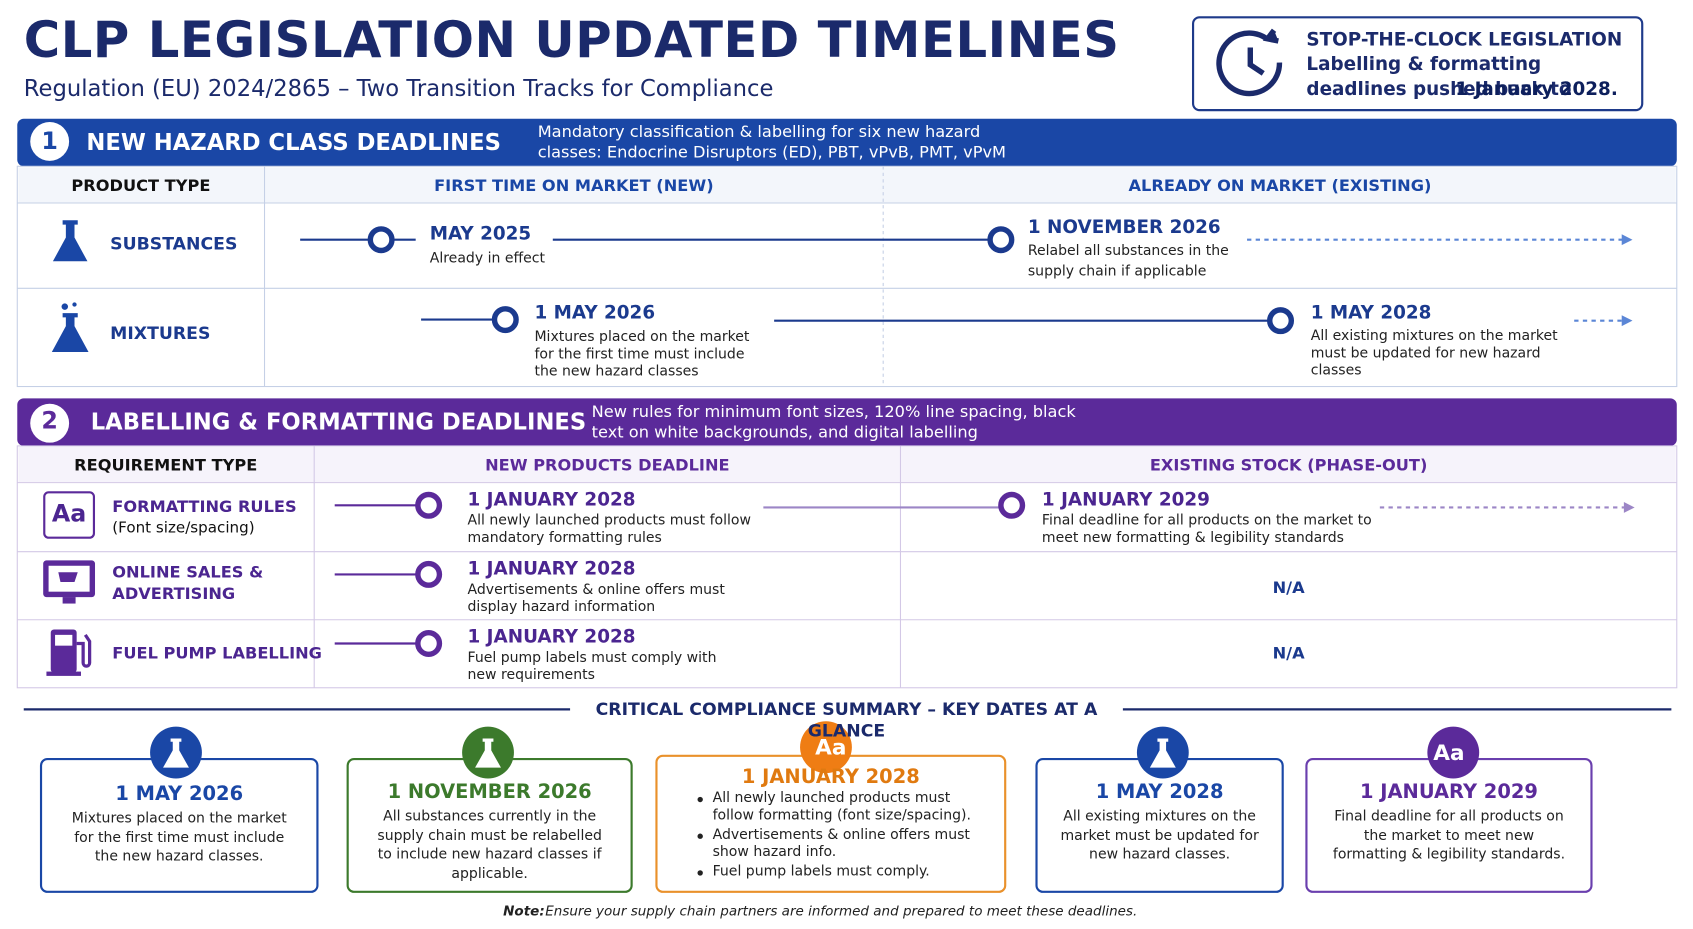  What do you see at coordinates (293, 142) in the screenshot?
I see `section-title: NEW HAZARD CLASS DEADLINES` at bounding box center [293, 142].